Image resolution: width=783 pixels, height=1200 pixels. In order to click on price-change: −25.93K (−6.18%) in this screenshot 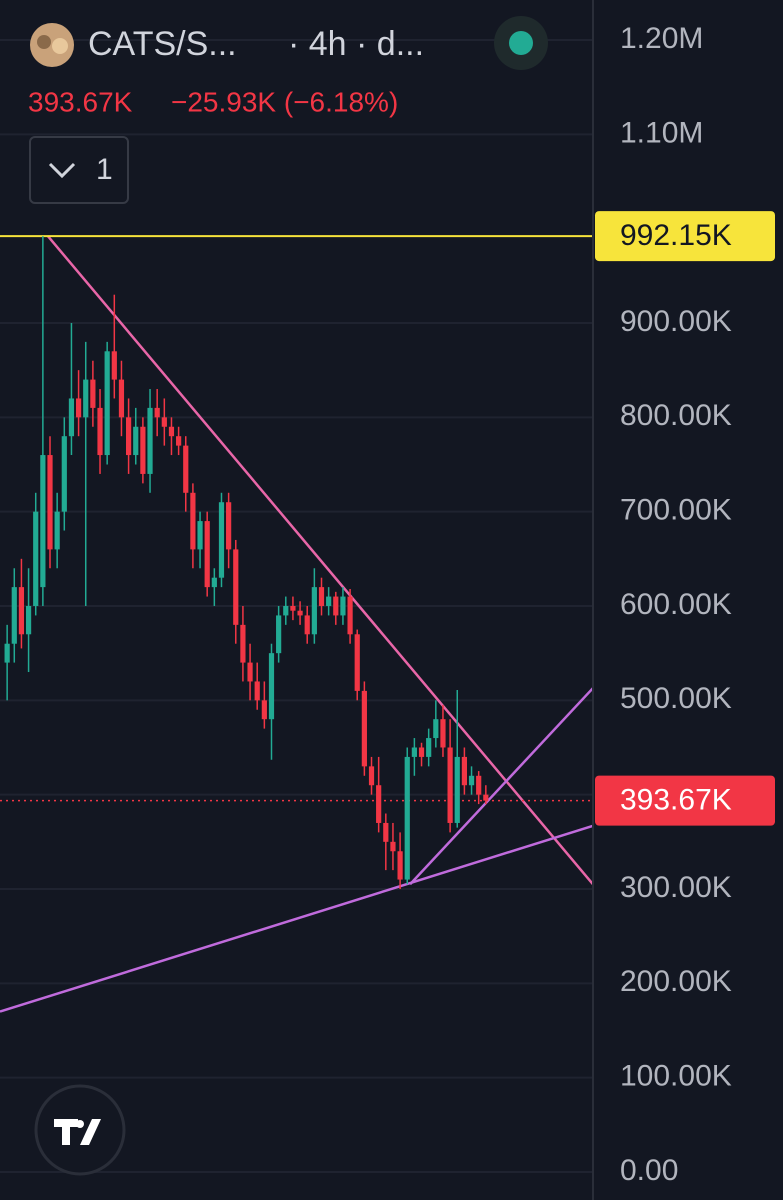, I will do `click(284, 101)`.